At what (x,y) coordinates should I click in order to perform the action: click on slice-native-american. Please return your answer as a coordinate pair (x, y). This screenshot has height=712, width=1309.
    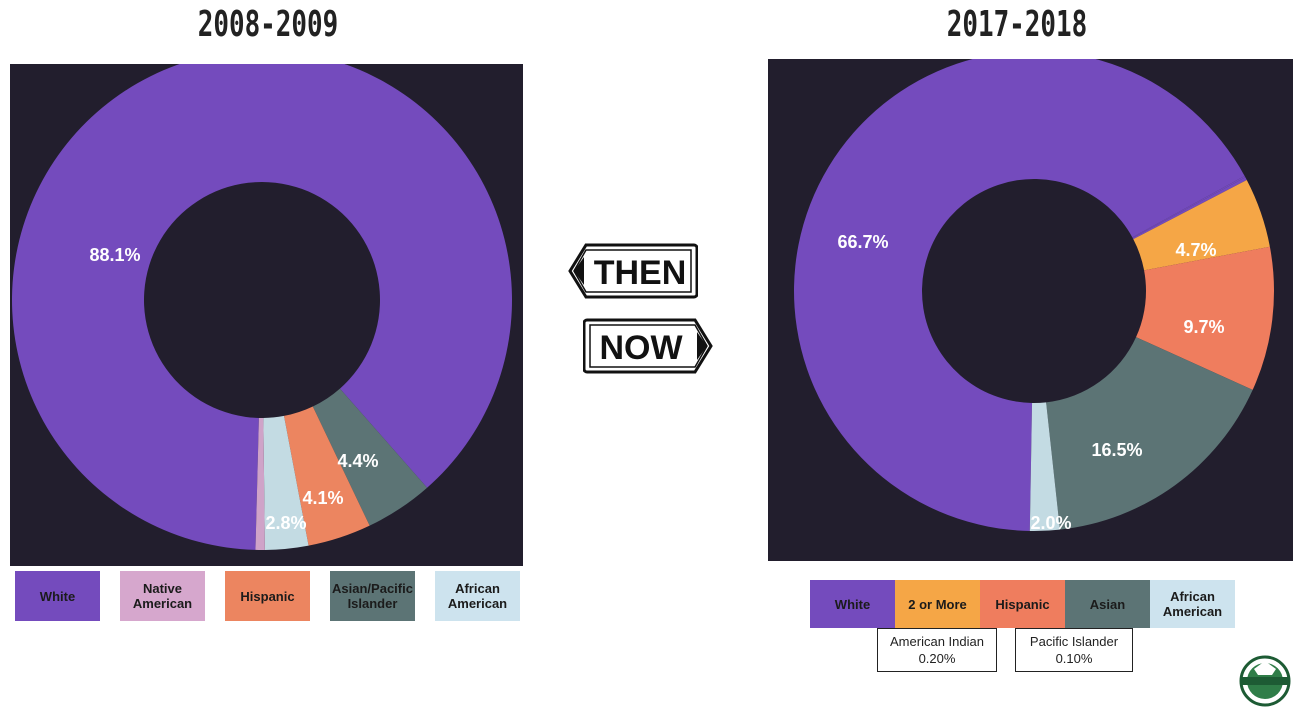
    Looking at the image, I should click on (260, 483).